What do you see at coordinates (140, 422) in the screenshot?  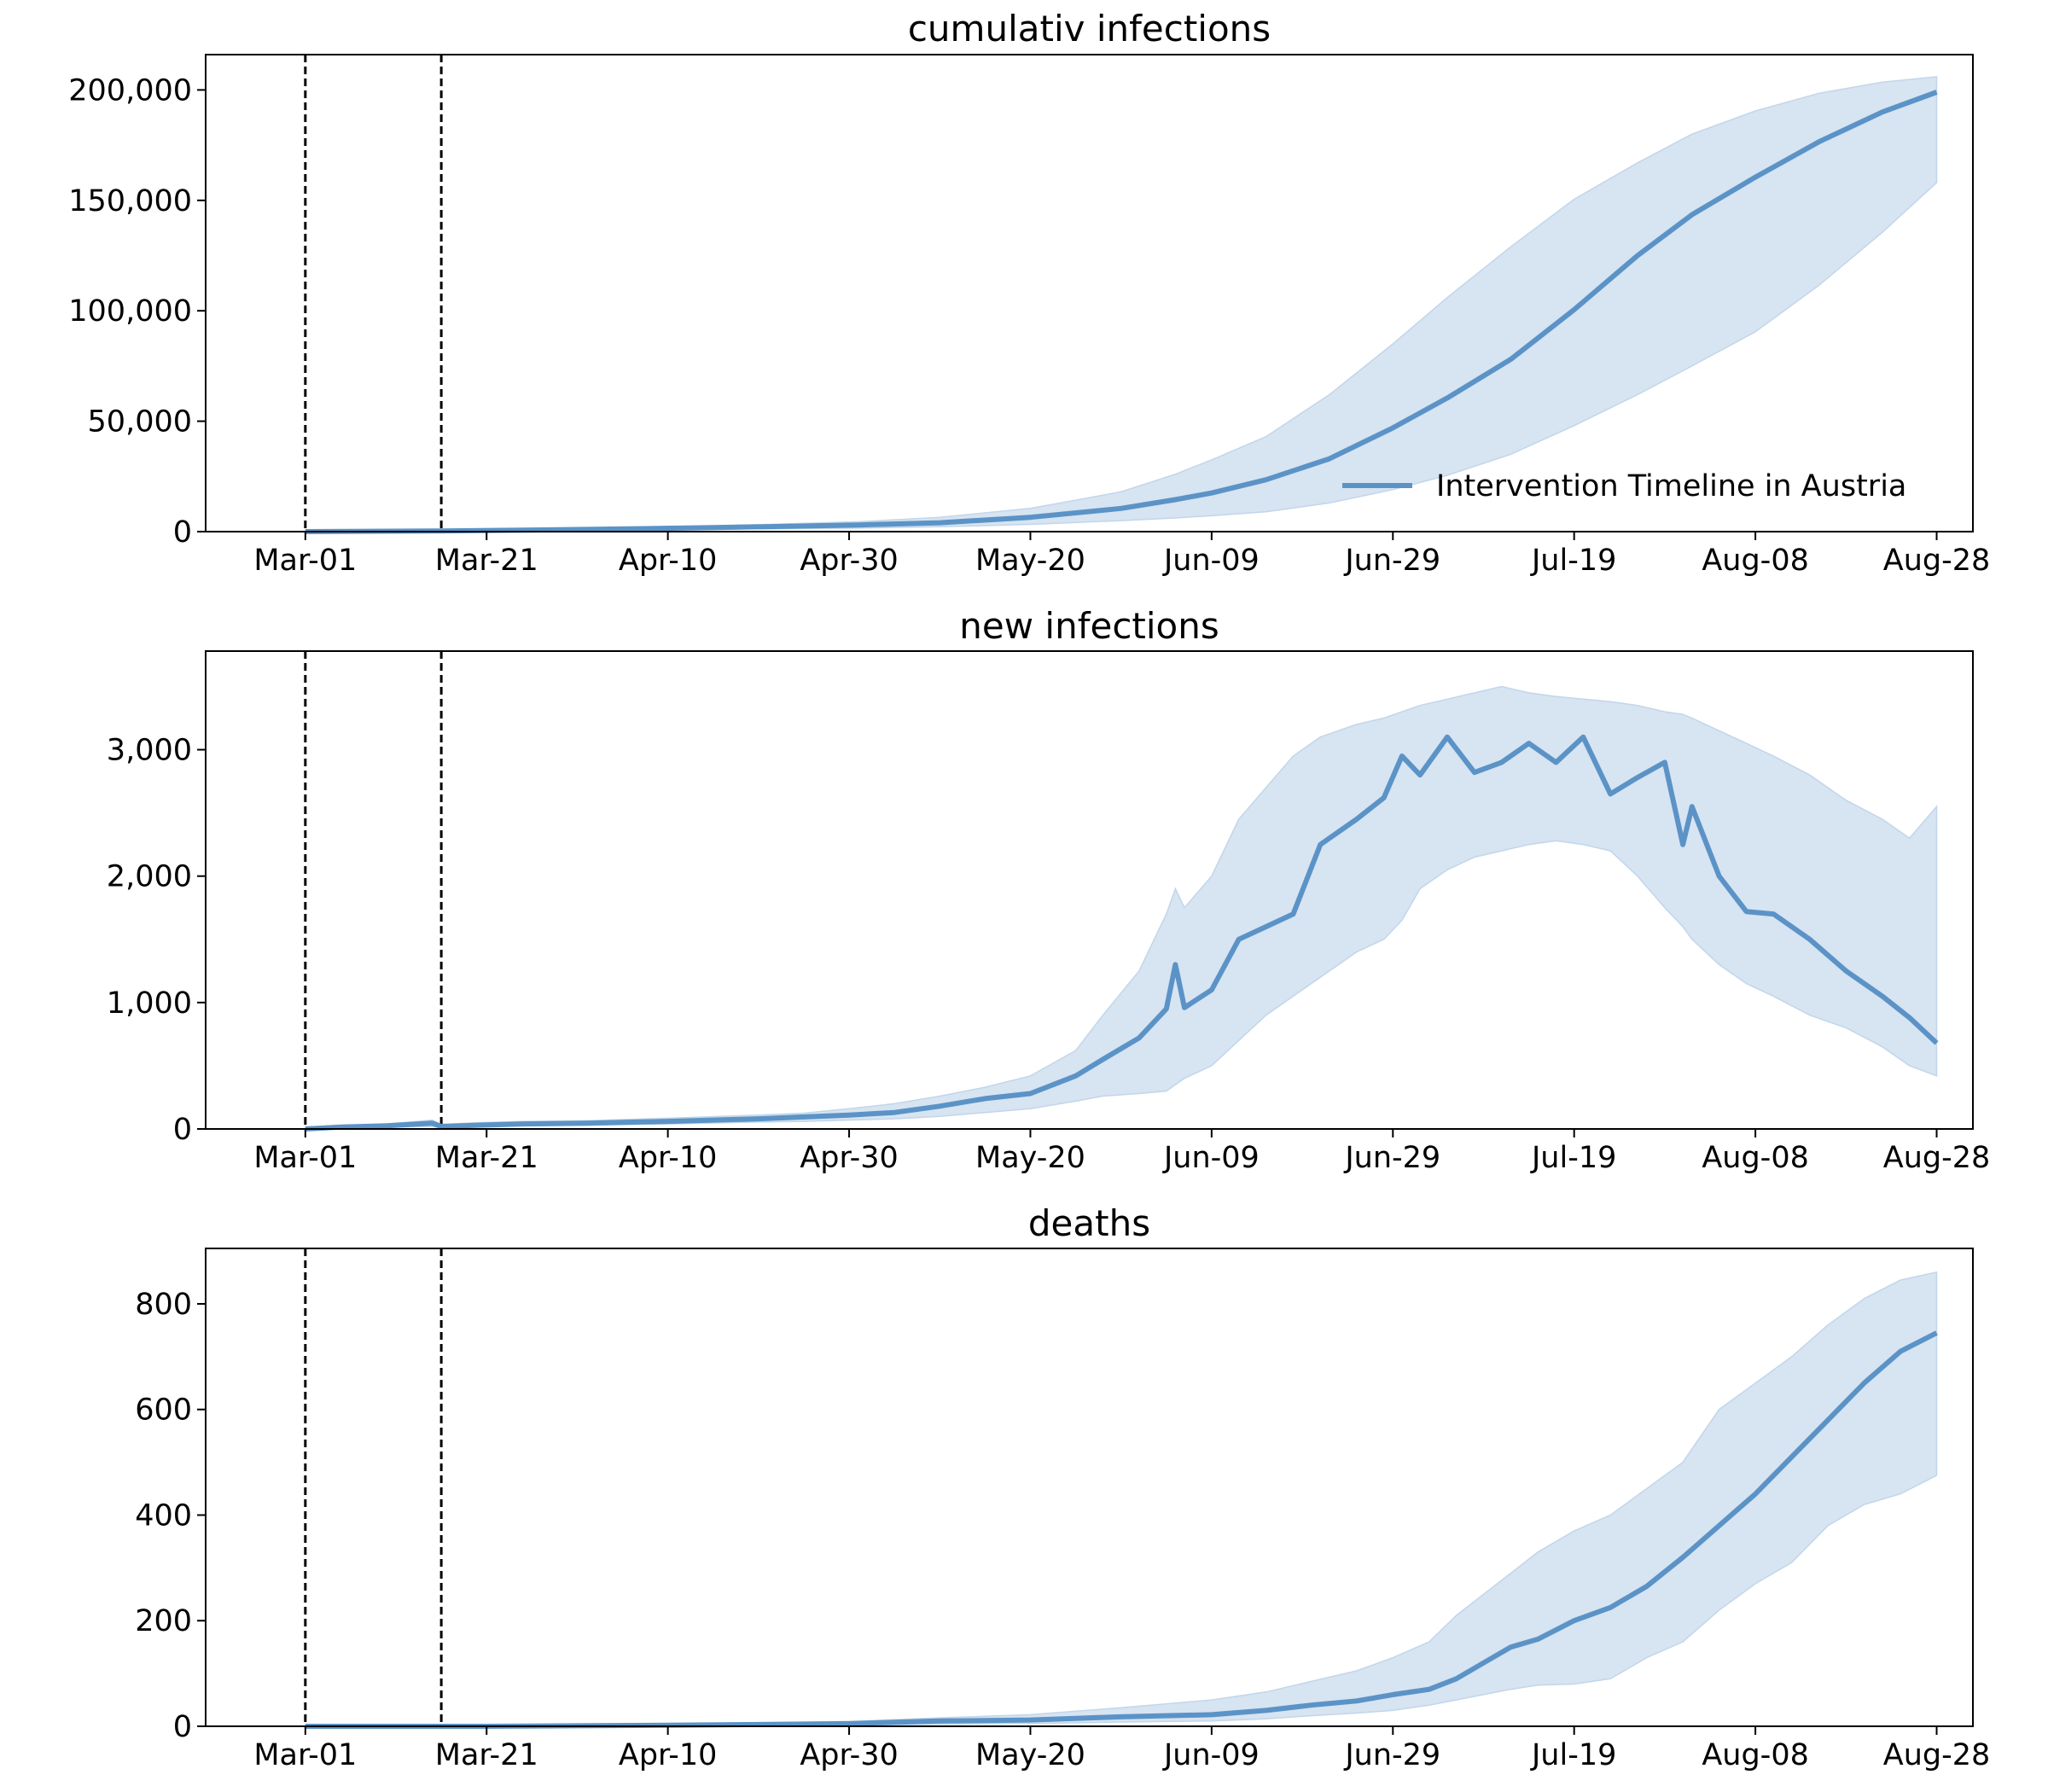 I see `y-tick-label: 50,000` at bounding box center [140, 422].